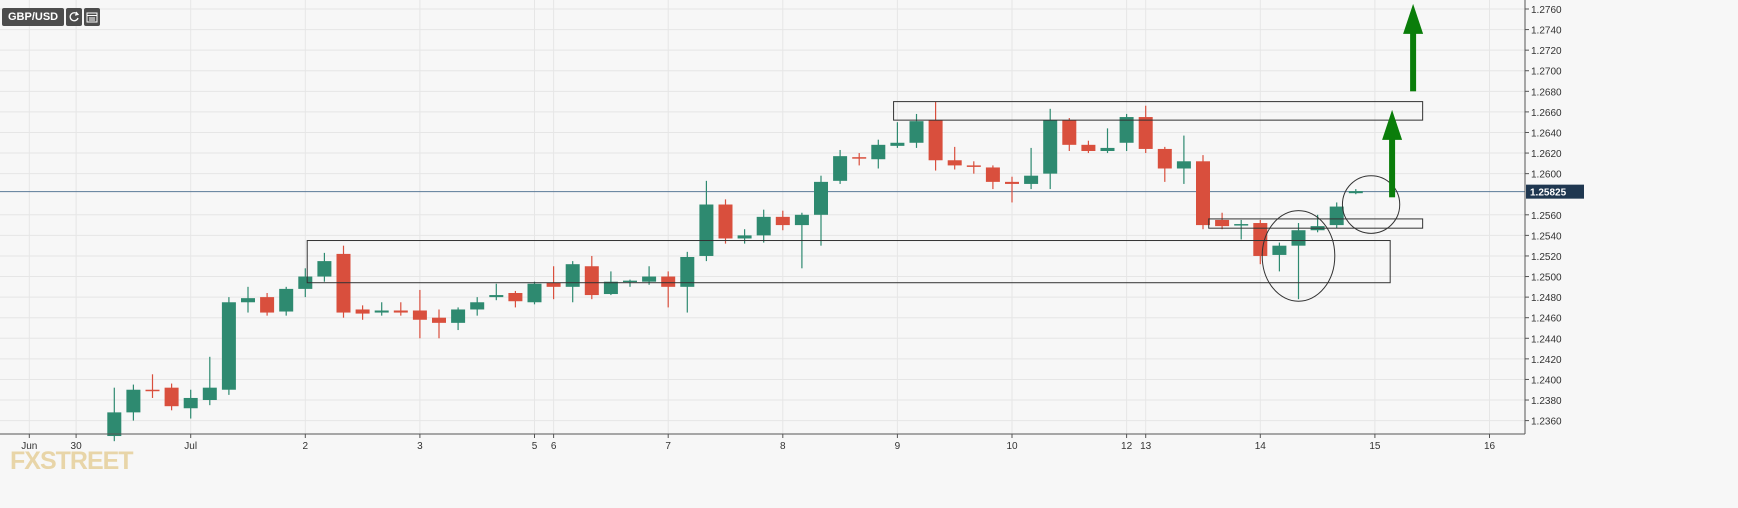 Image resolution: width=1738 pixels, height=508 pixels. Describe the element at coordinates (1546, 339) in the screenshot. I see `y-tick-label: 1.2440` at that location.